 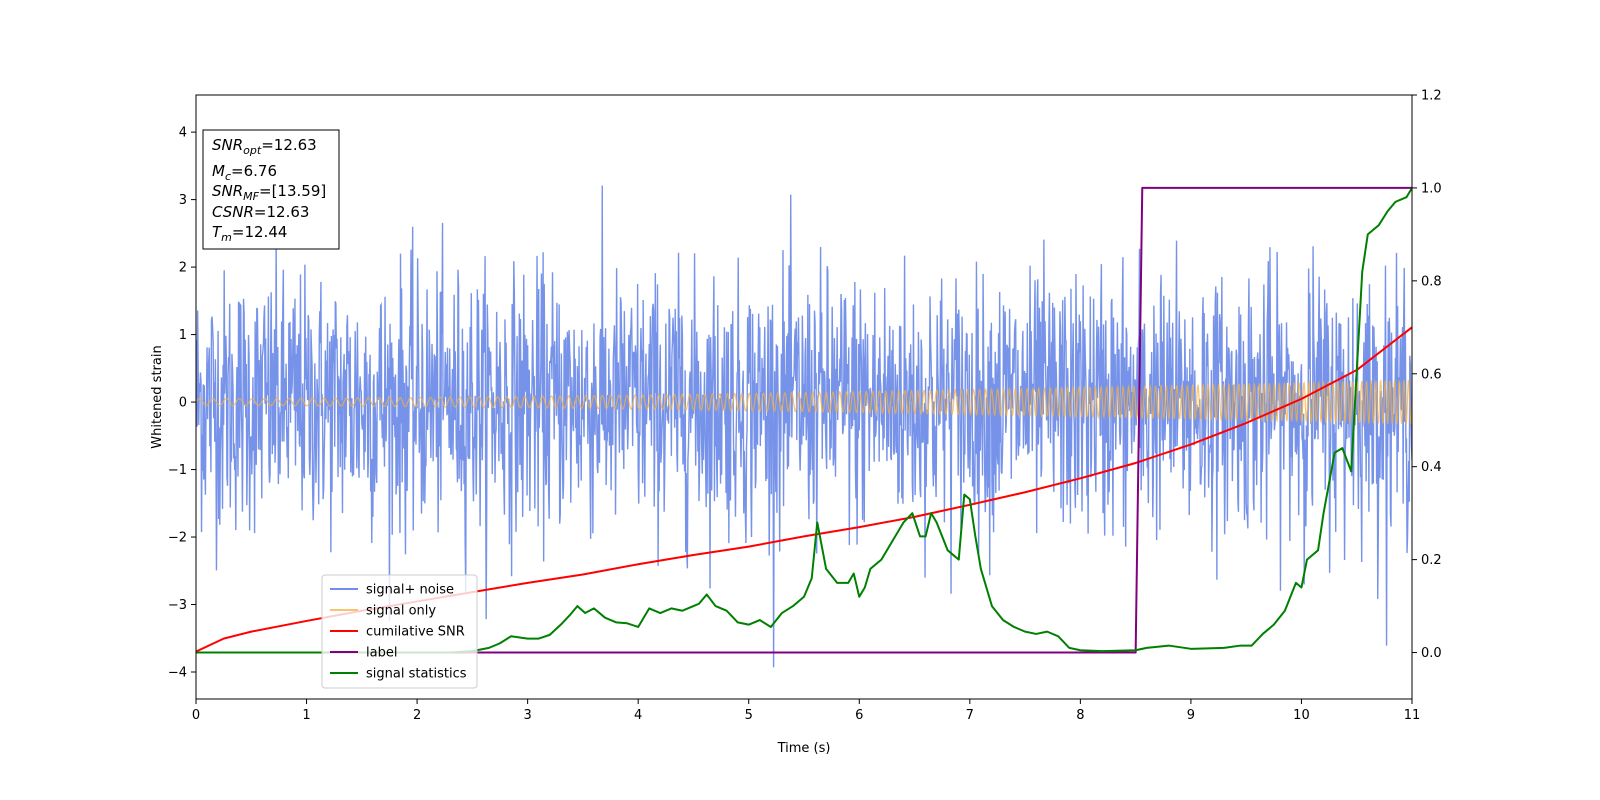 I want to click on legend-label: signal+ noise, so click(x=410, y=590).